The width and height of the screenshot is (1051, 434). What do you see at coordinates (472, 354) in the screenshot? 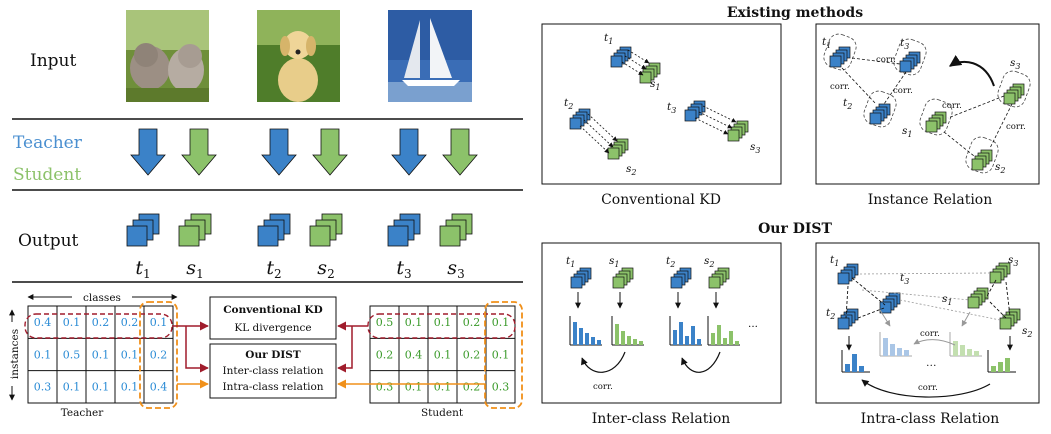
I see `student-cell-r2-c4: 0.2` at bounding box center [472, 354].